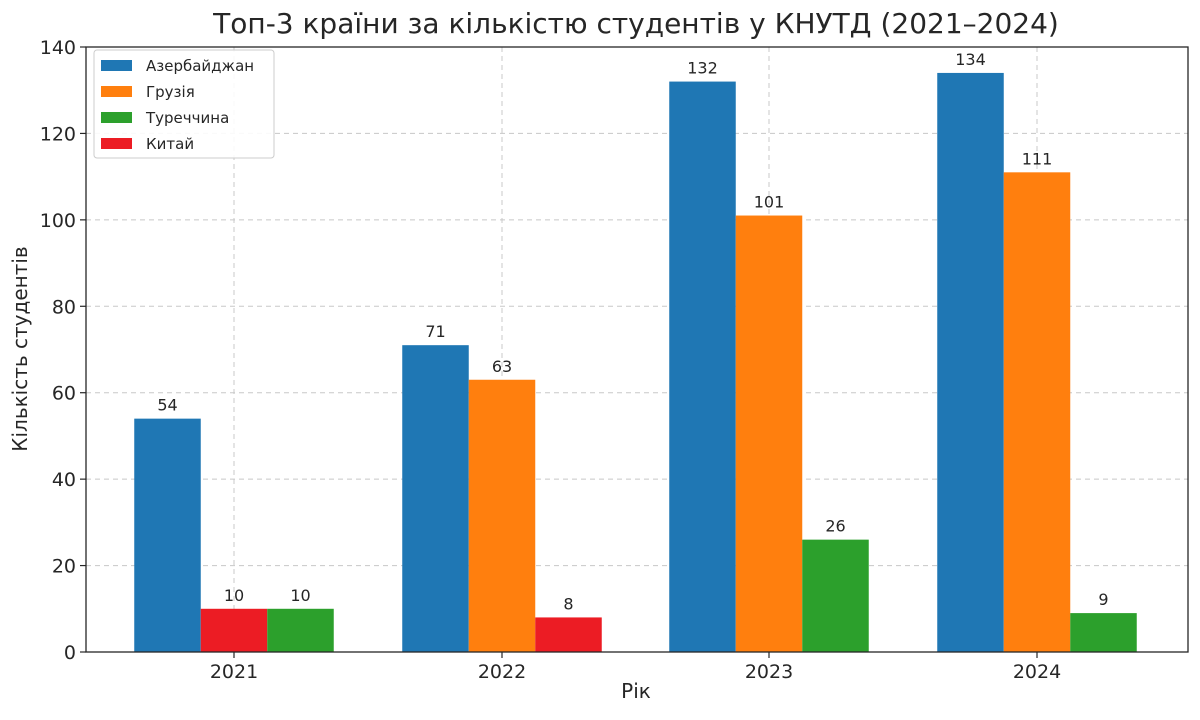 The height and width of the screenshot is (720, 1200). Describe the element at coordinates (1103, 599) in the screenshot. I see `bar-value-label: 9` at that location.